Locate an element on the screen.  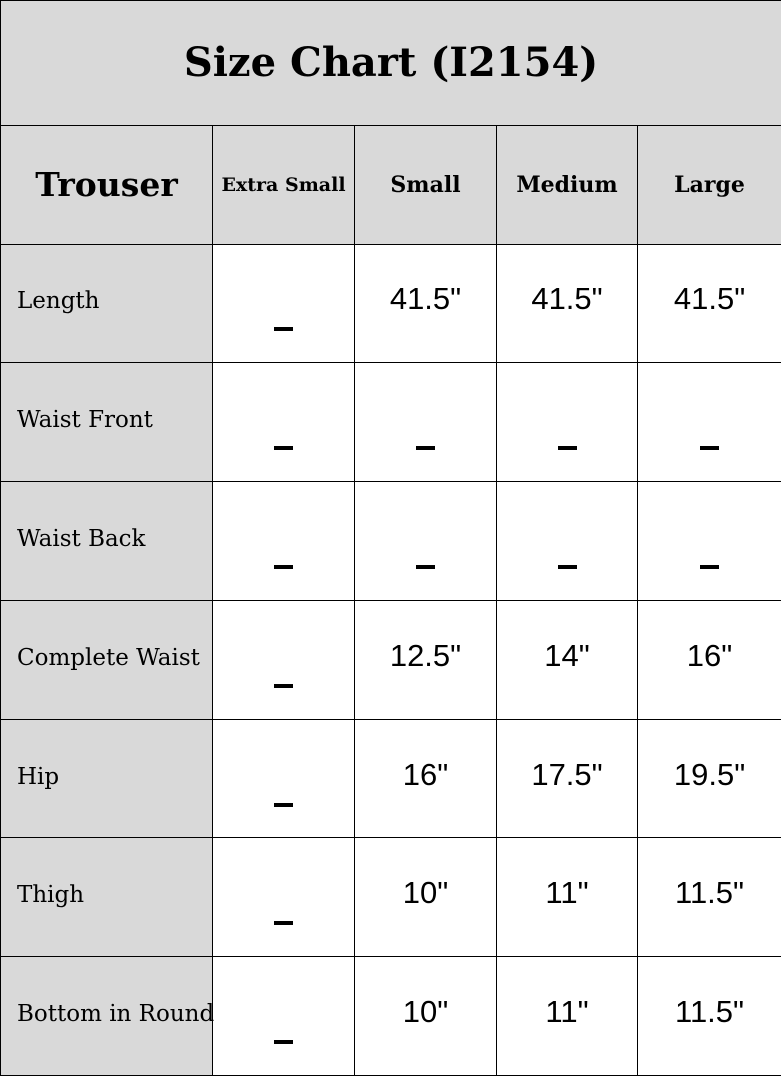
header-trouser: Trouser is located at coordinates (106, 184).